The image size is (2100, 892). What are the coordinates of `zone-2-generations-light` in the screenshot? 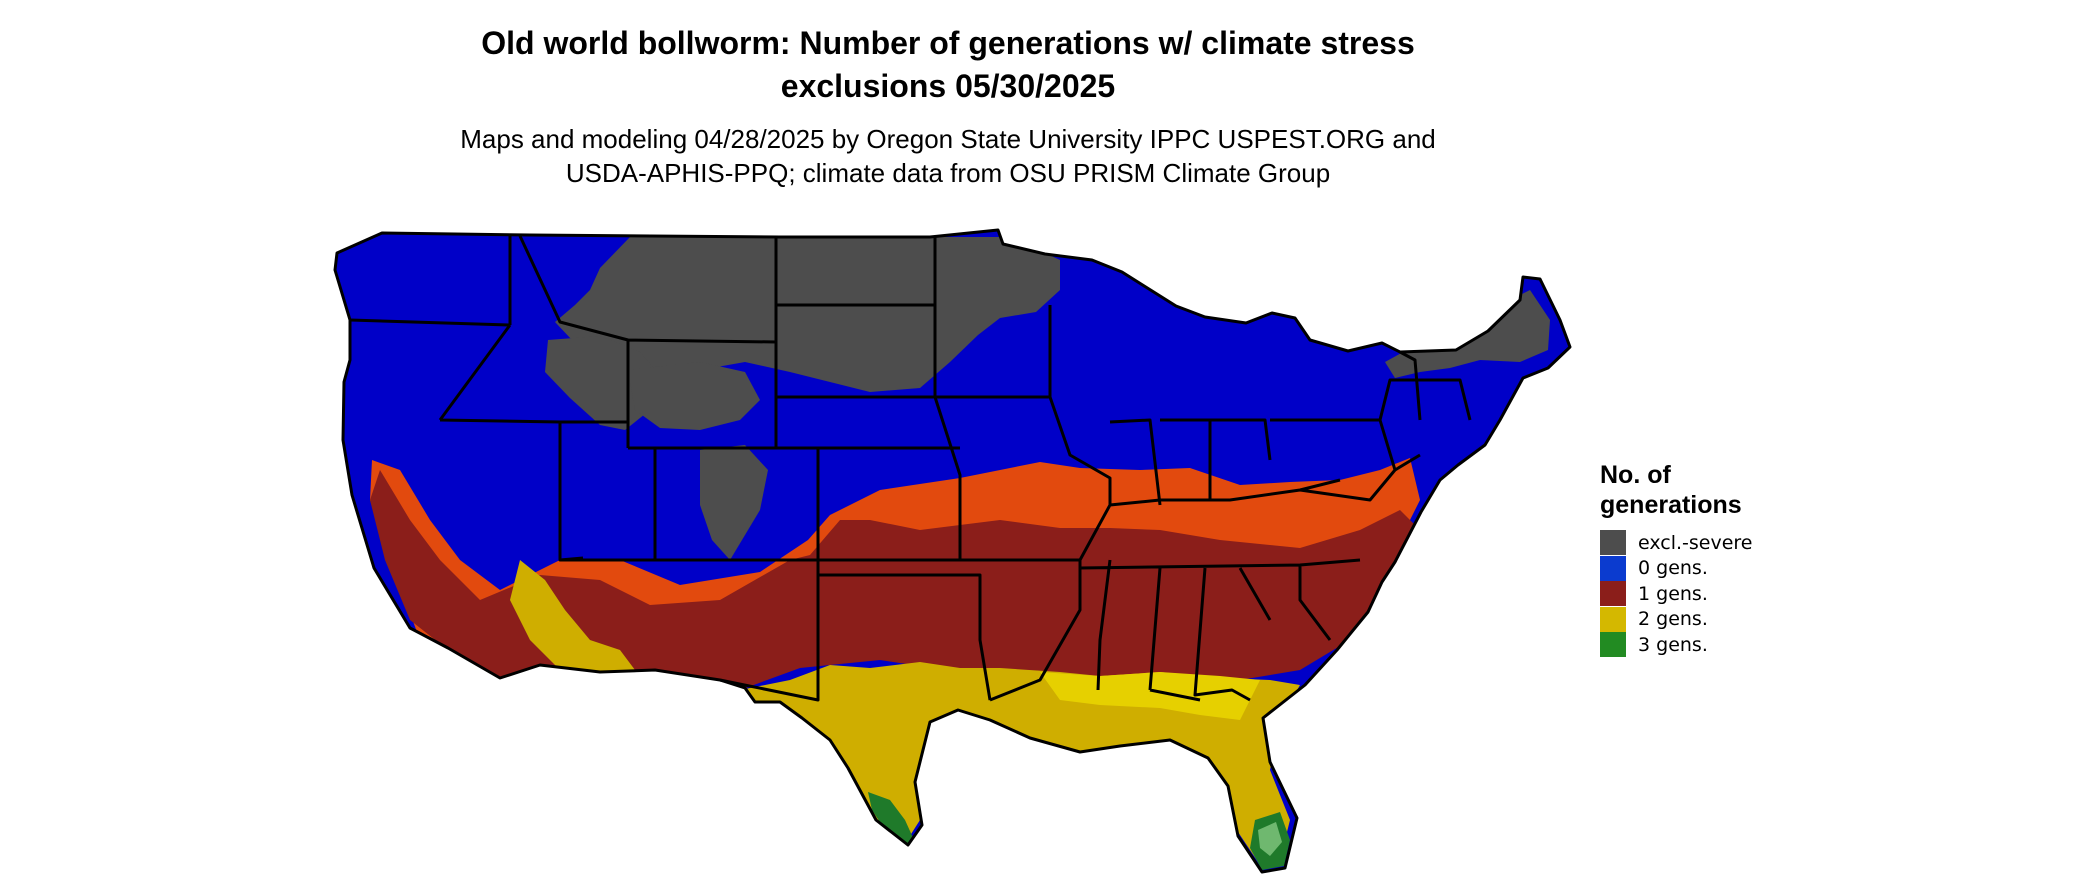 It's located at (1150, 696).